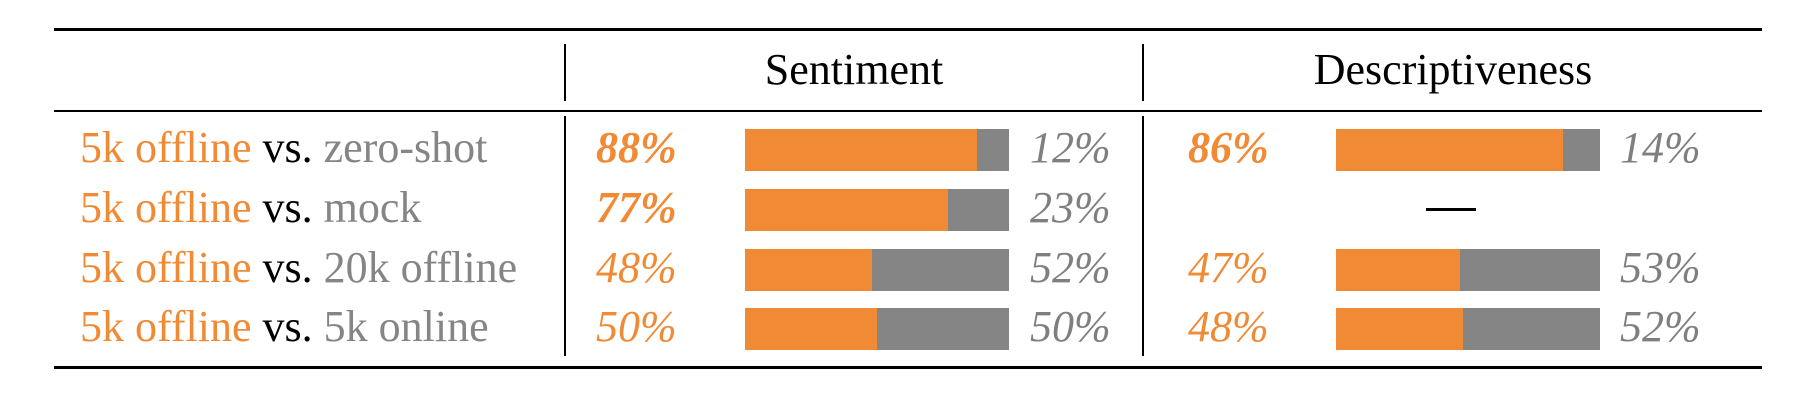 The width and height of the screenshot is (1816, 400). I want to click on sentiment-win-percent: 50%, so click(636, 326).